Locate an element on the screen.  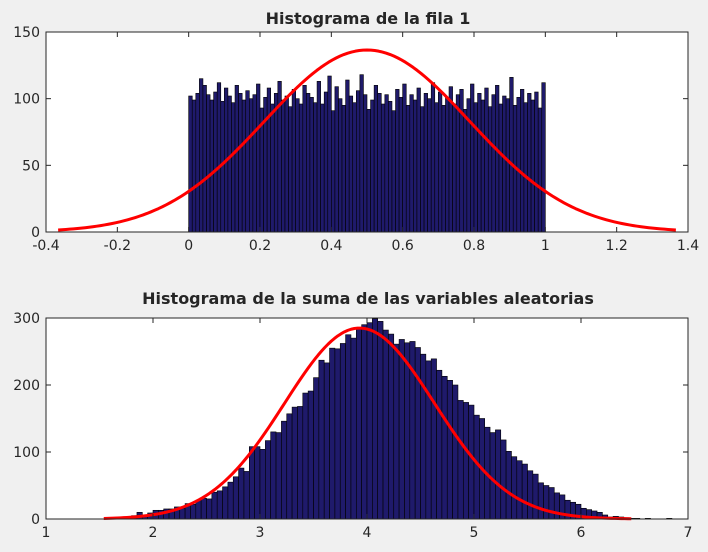
x-tick-label: 1.4 is located at coordinates (688, 246).